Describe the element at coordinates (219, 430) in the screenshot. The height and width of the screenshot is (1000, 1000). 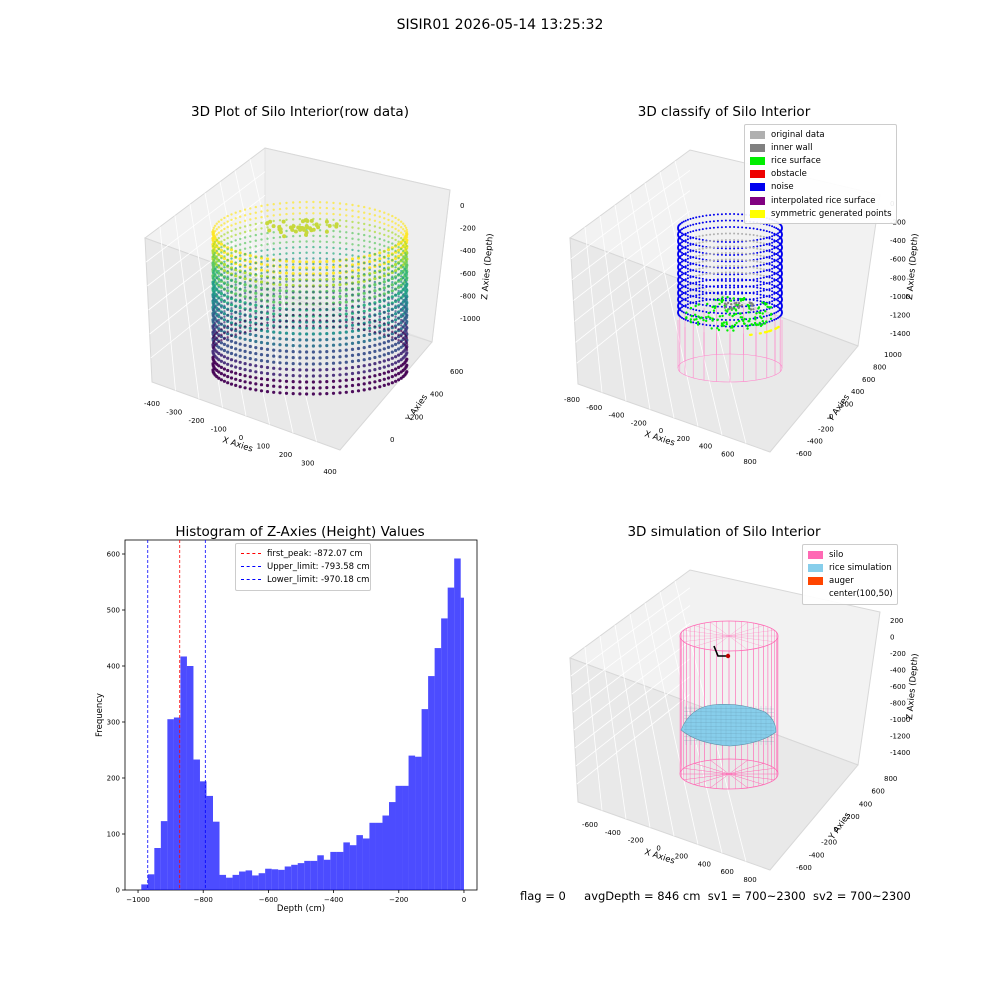
I see `x-tick-label: -100` at that location.